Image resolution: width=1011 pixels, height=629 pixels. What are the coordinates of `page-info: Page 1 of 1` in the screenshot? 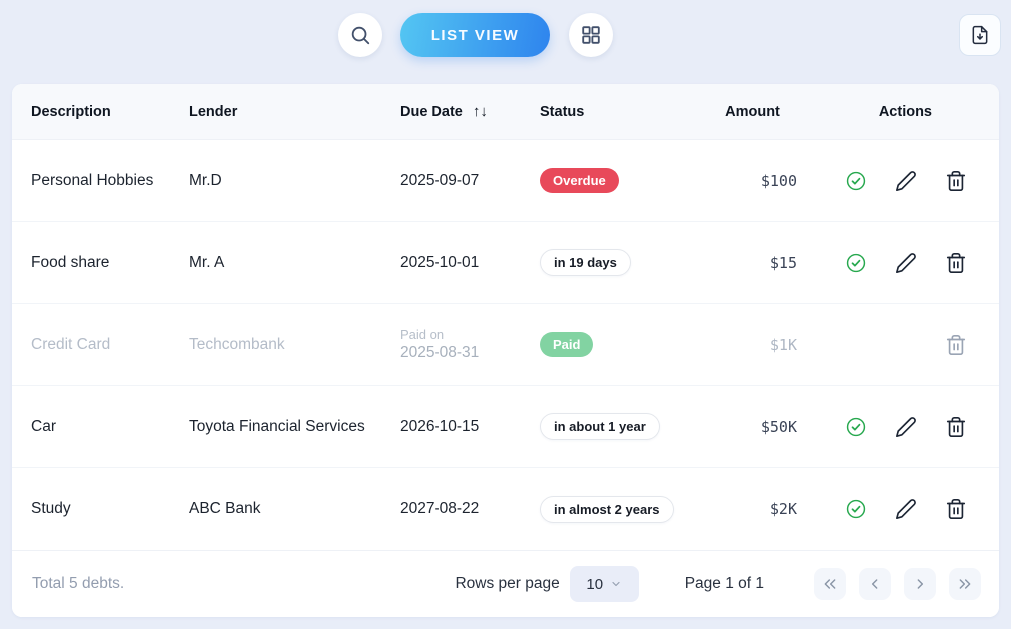 It's located at (724, 583).